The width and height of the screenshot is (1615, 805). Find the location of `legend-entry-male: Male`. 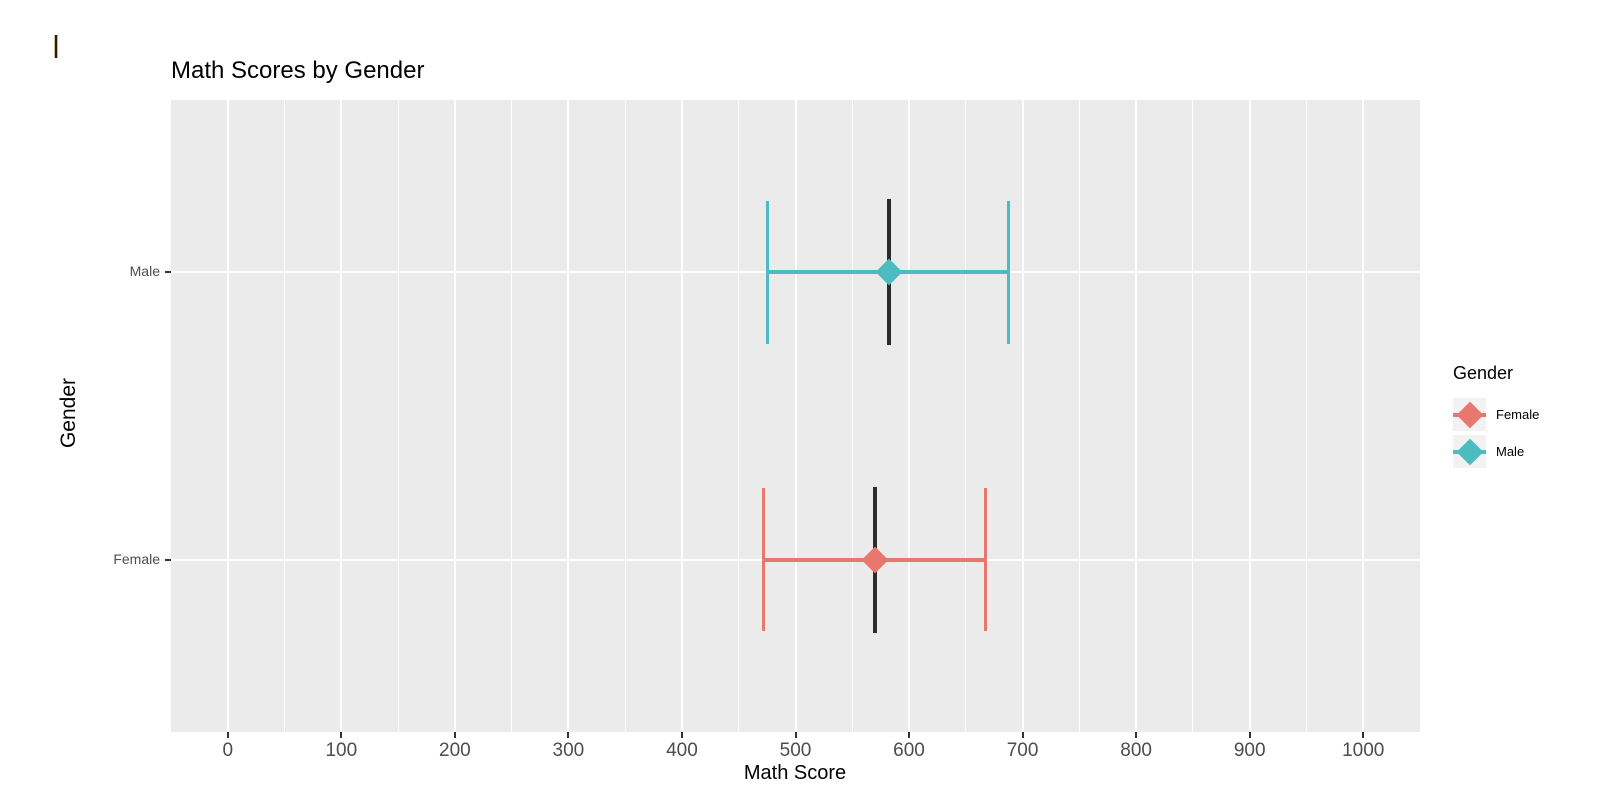

legend-entry-male: Male is located at coordinates (1496, 451).